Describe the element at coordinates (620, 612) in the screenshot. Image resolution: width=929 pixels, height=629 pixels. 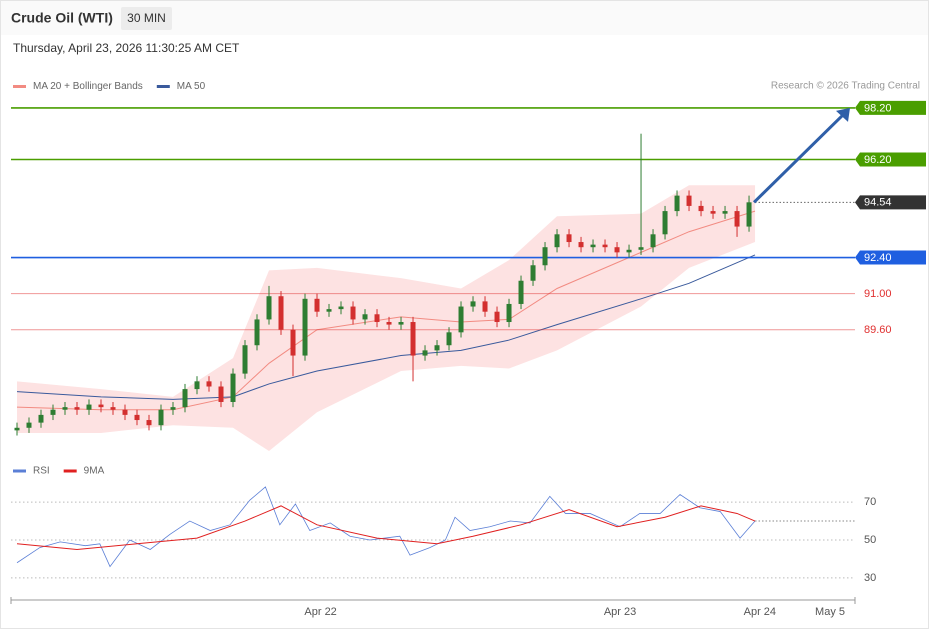
I see `x-tick-label: Apr 23` at that location.